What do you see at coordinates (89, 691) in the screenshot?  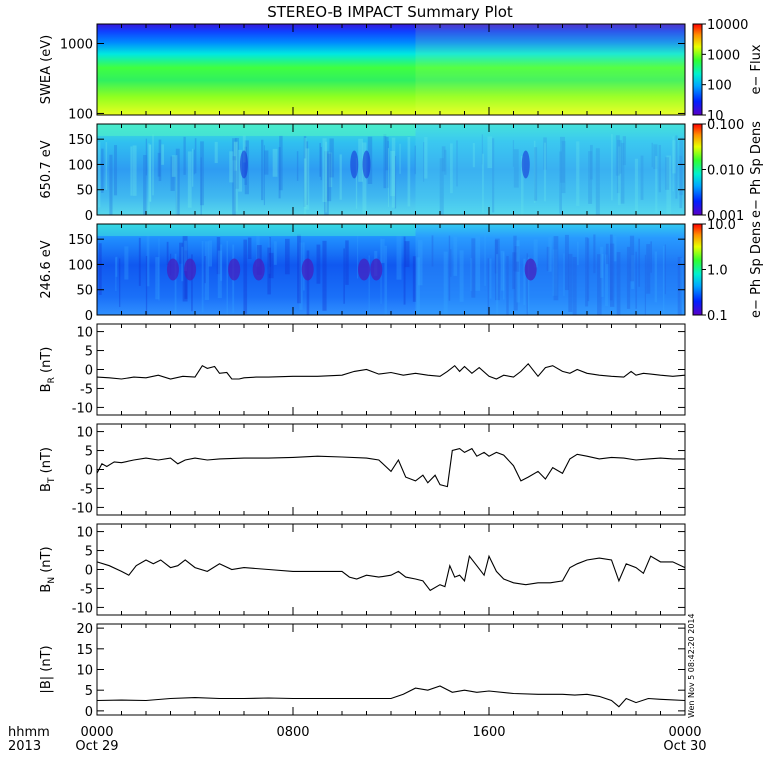 I see `ytick-label: 5` at bounding box center [89, 691].